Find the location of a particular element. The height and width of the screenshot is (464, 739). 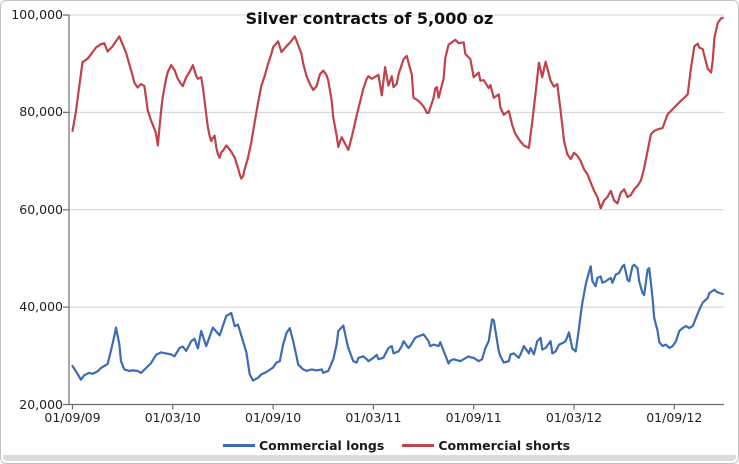

legend-item-commercial-longs: Commercial longs is located at coordinates (303, 445).